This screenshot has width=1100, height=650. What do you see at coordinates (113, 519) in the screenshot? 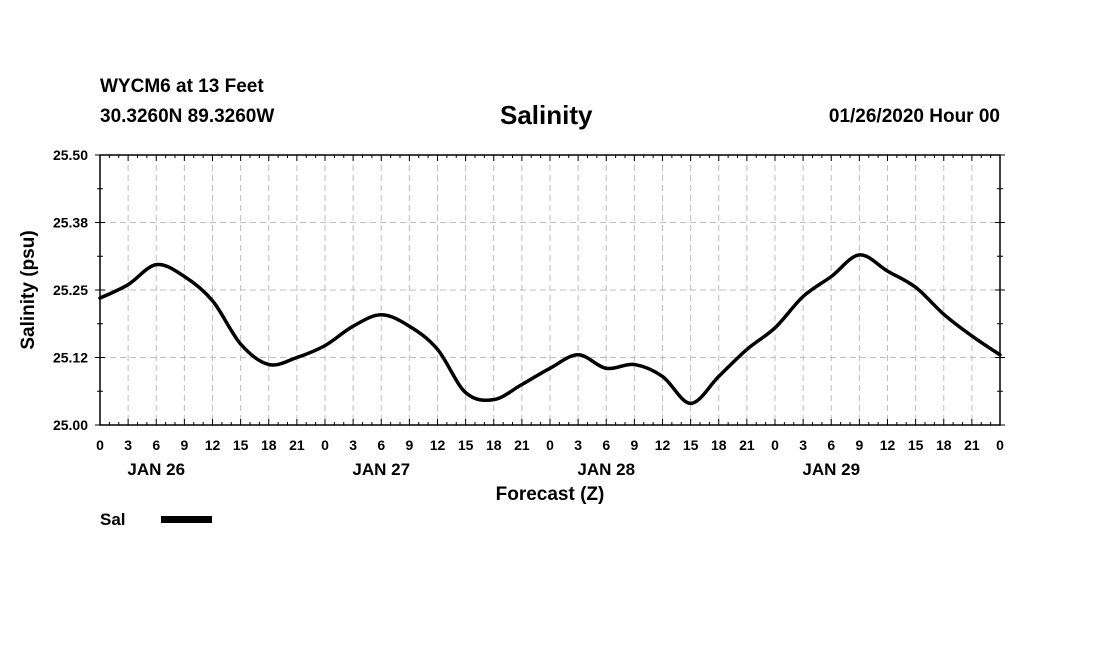
I see `legend-label: Sal` at bounding box center [113, 519].